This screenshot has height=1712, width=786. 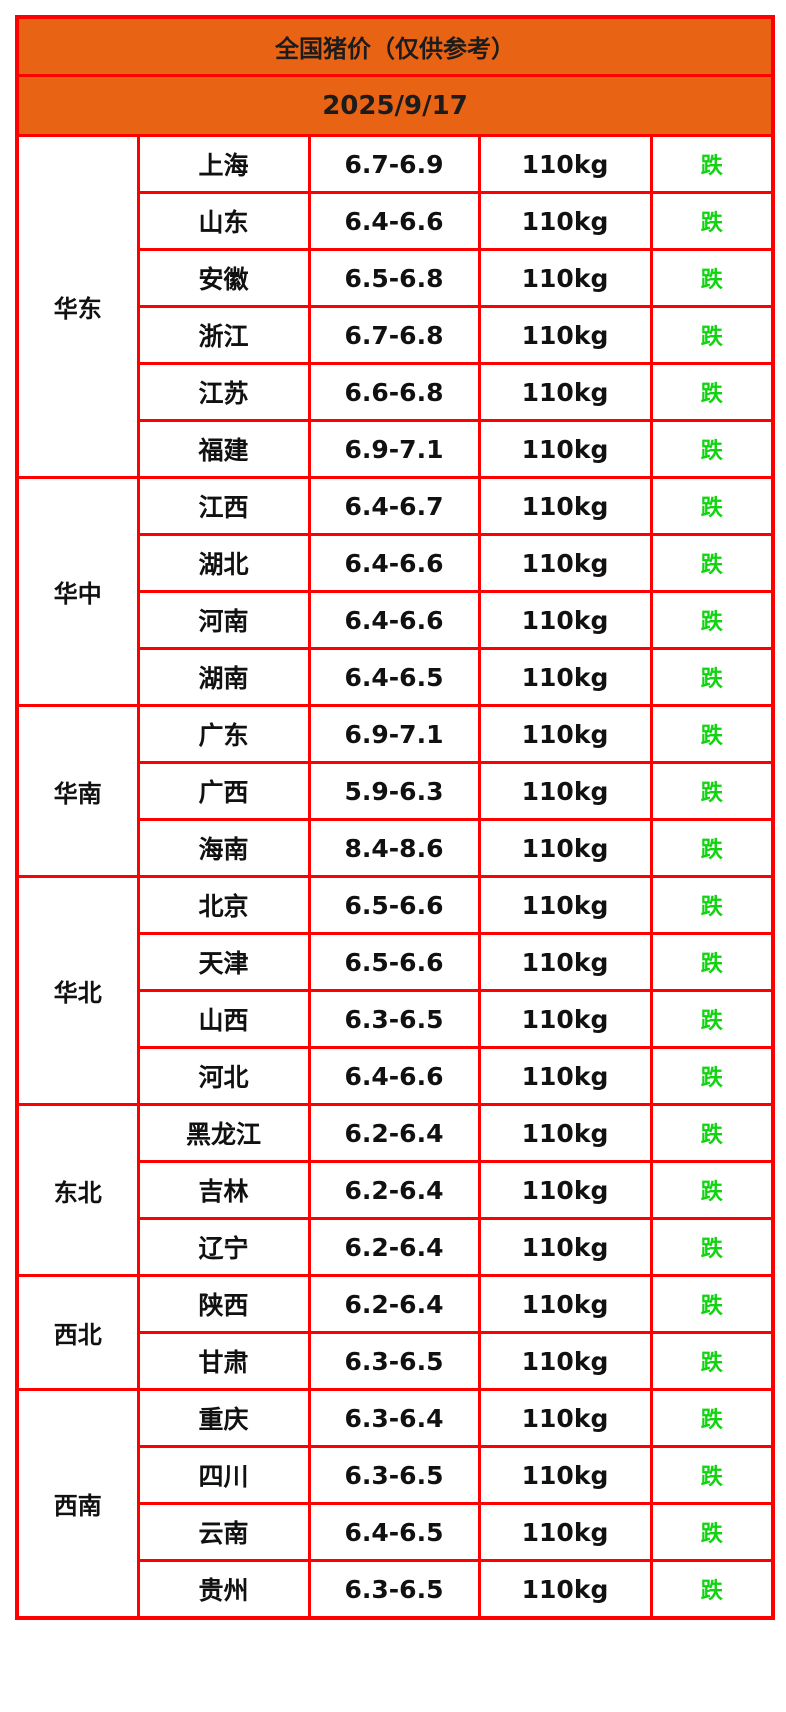 I want to click on price-cell: 6.7-6.8, so click(x=394, y=335).